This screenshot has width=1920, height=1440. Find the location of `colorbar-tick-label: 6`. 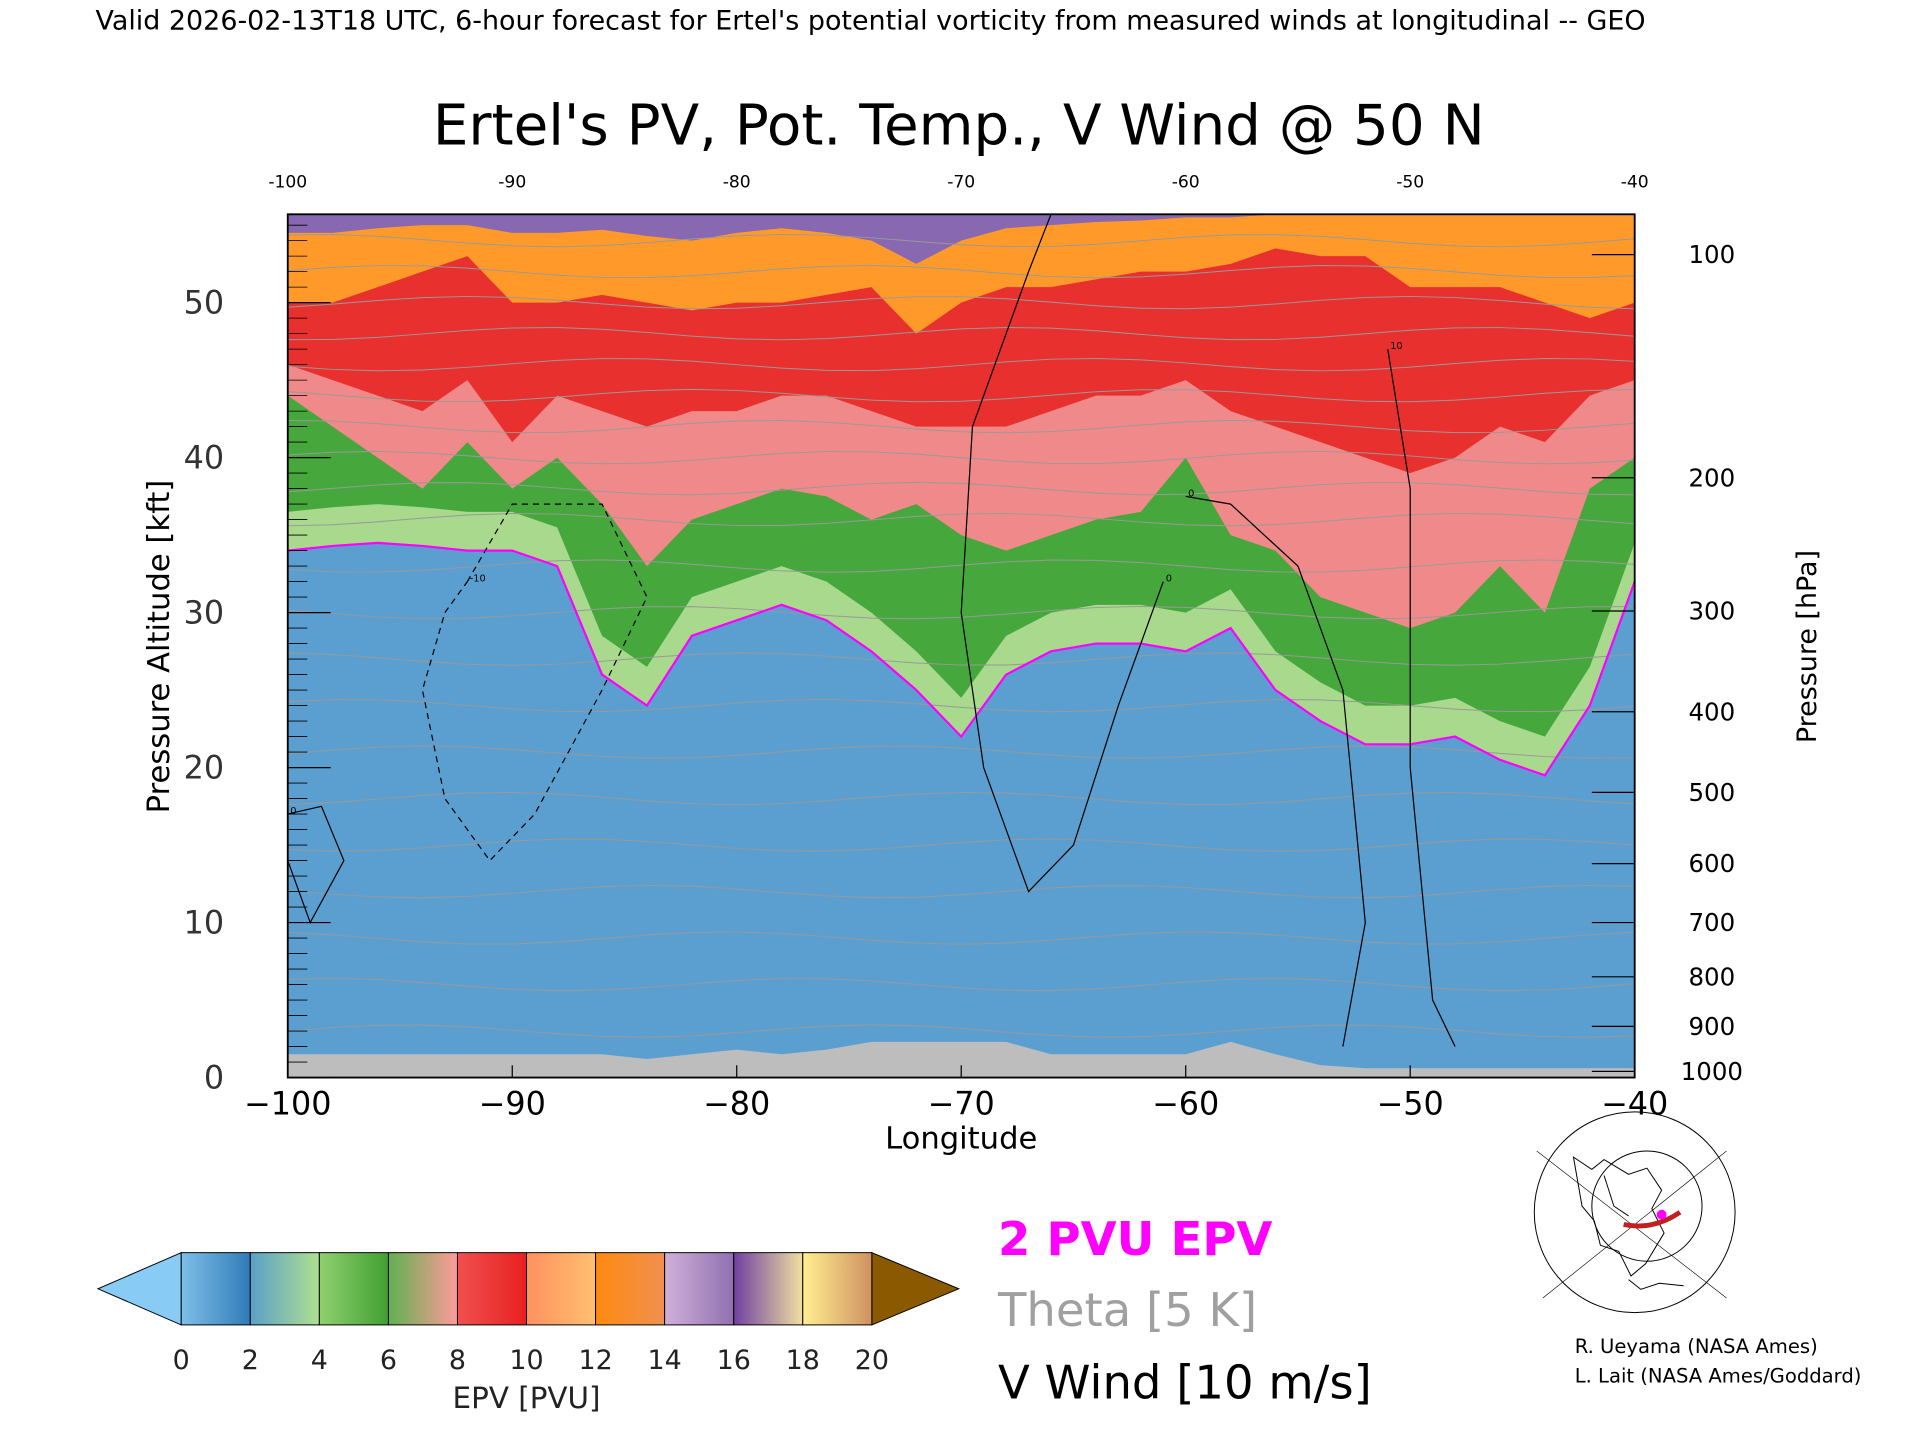

colorbar-tick-label: 6 is located at coordinates (388, 1360).